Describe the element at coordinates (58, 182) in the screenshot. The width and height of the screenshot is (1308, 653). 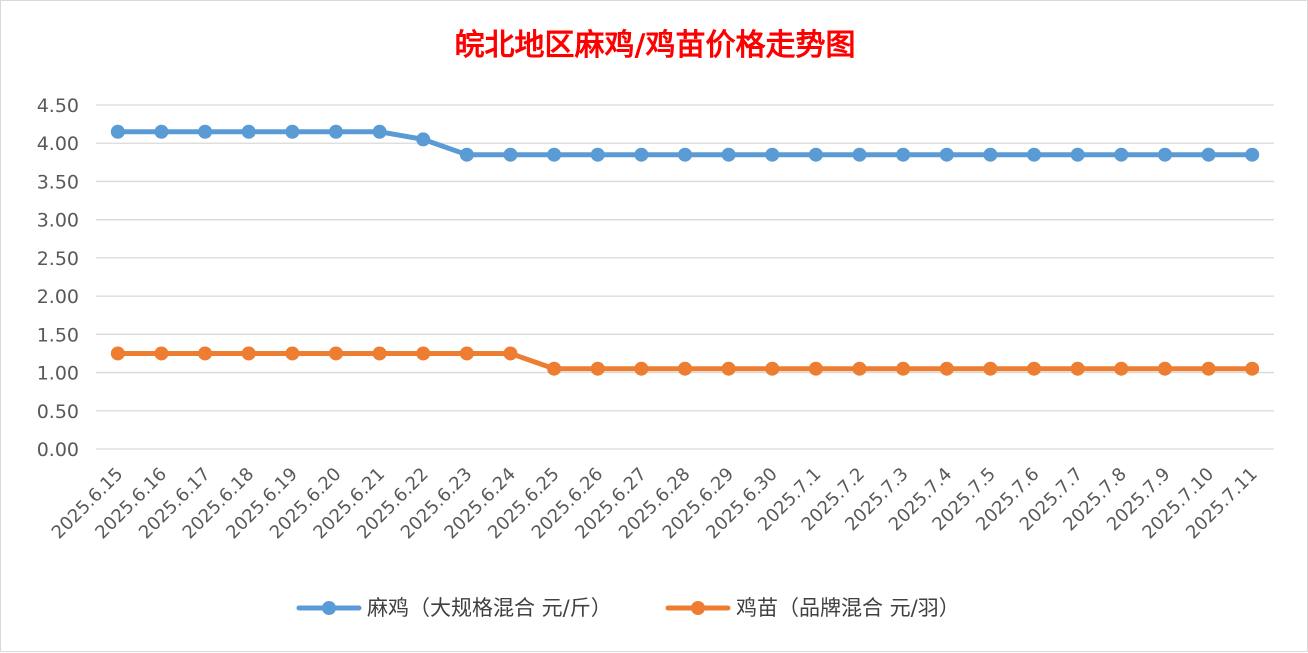
I see `y-tick-label: 3.50` at that location.